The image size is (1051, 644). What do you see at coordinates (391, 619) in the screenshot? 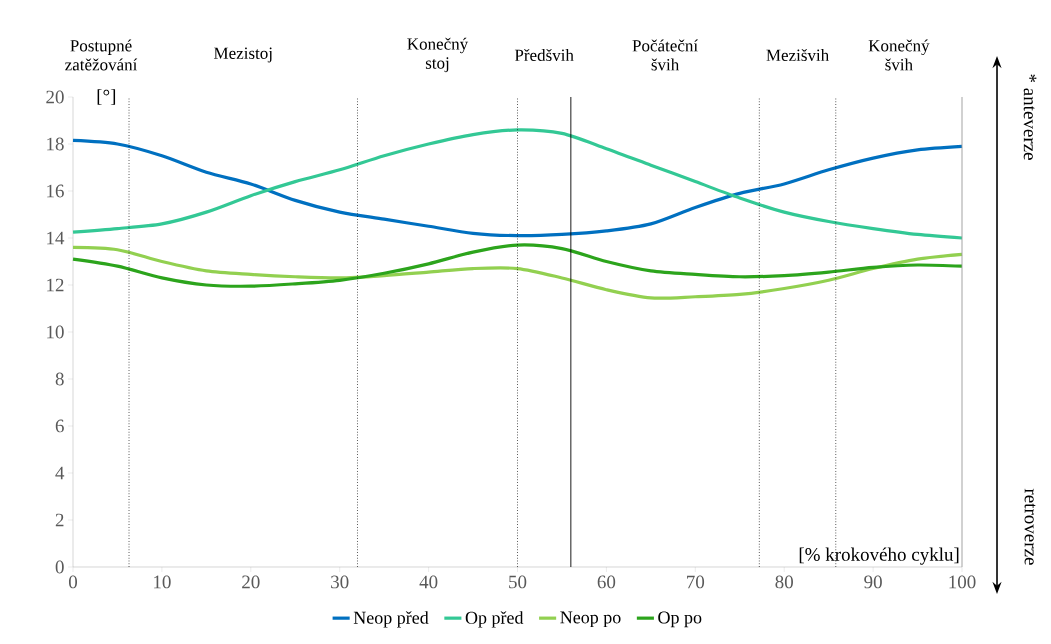
I see `legend-label: Neop před` at bounding box center [391, 619].